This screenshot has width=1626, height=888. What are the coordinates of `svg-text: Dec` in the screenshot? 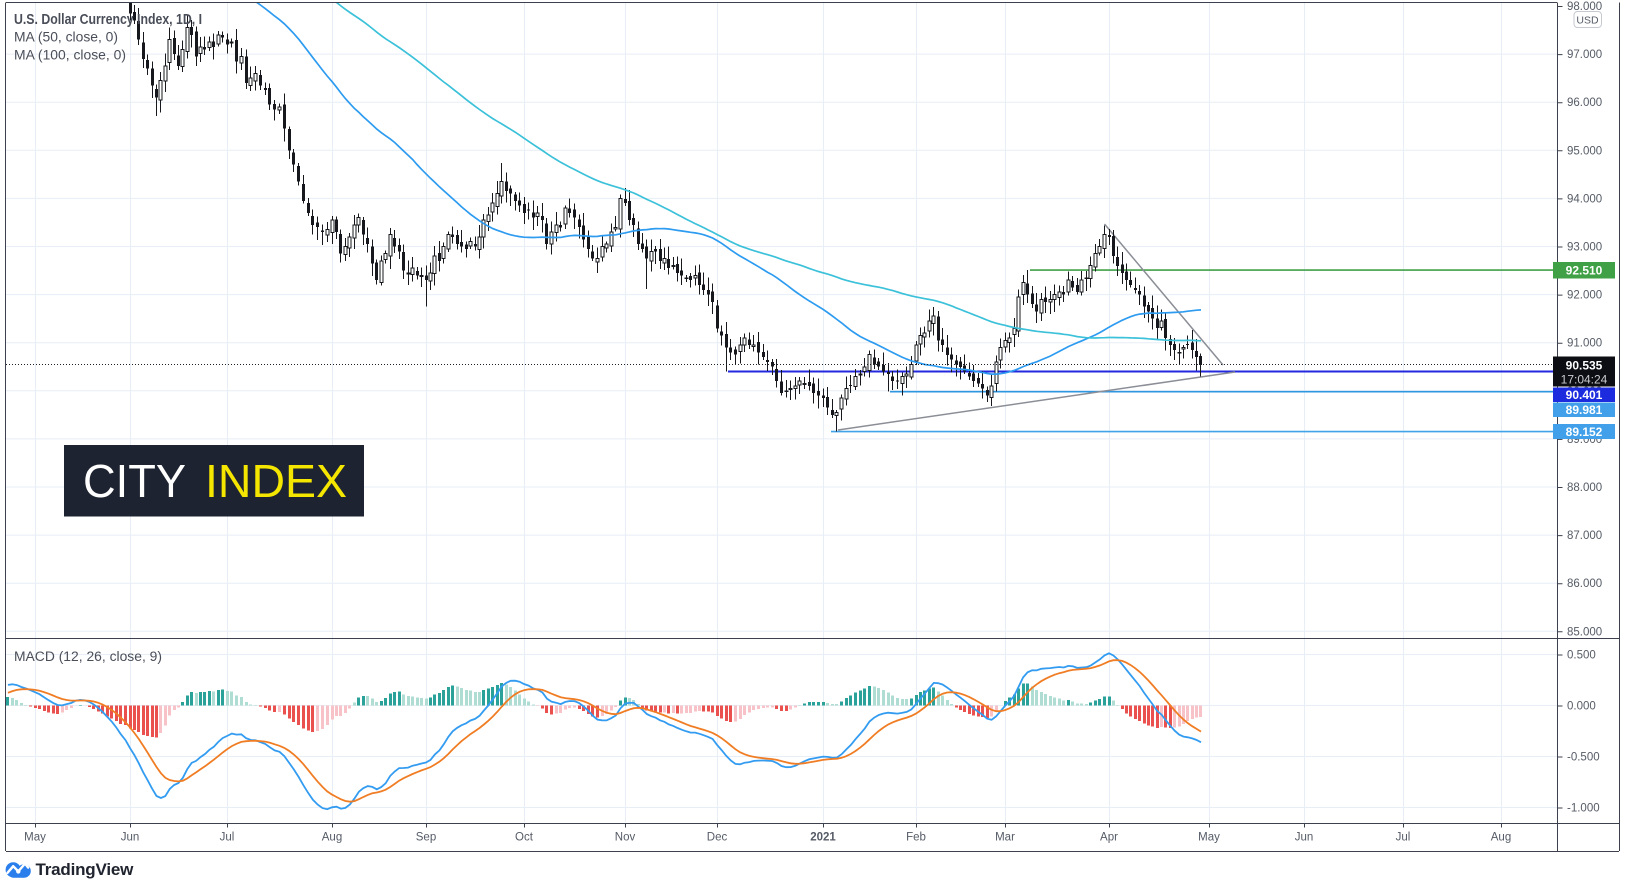 It's located at (717, 838).